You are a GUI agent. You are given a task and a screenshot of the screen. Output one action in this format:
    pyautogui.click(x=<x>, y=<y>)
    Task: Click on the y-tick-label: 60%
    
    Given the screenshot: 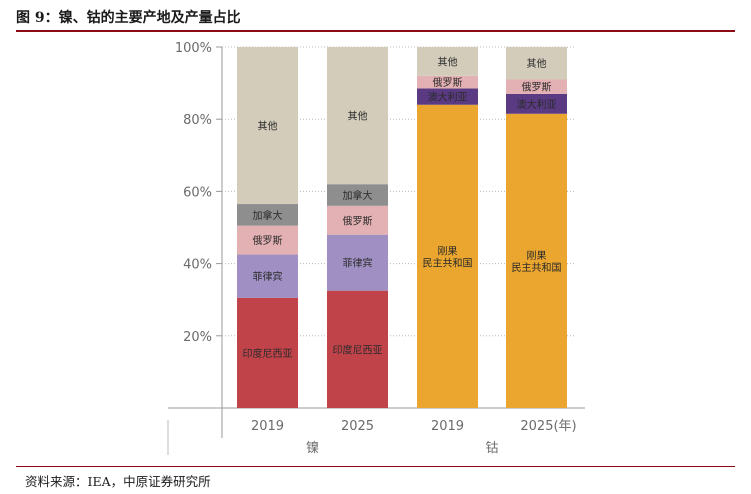 What is the action you would take?
    pyautogui.click(x=197, y=192)
    